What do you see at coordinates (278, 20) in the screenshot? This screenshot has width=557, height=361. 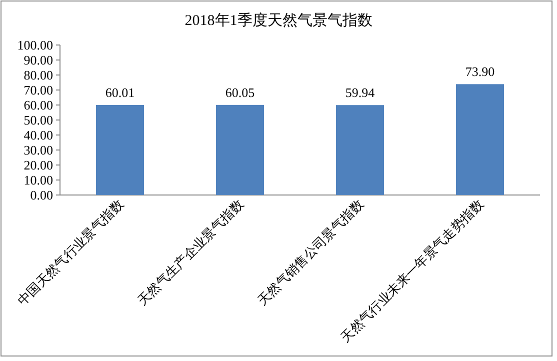 I see `chart-title: 2018年1季度天然气景气指数` at bounding box center [278, 20].